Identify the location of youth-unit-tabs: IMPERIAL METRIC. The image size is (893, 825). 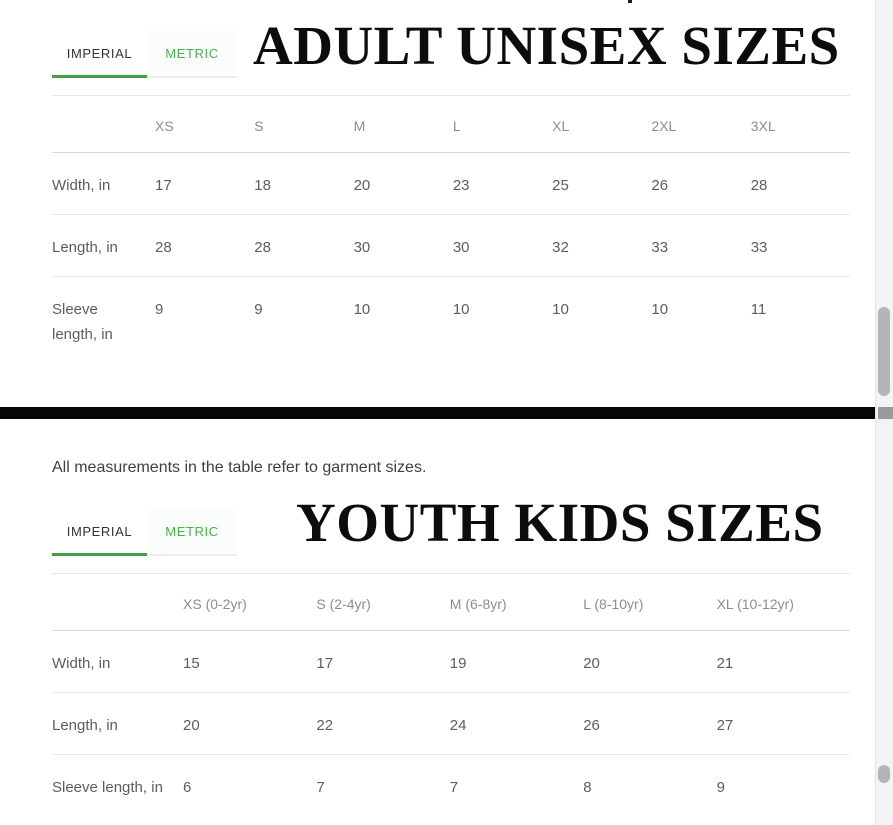
(144, 532).